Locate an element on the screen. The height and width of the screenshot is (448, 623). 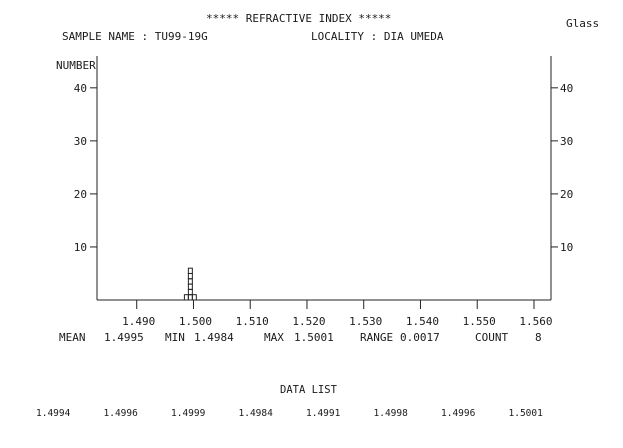
count-value: 8 is located at coordinates (538, 337).